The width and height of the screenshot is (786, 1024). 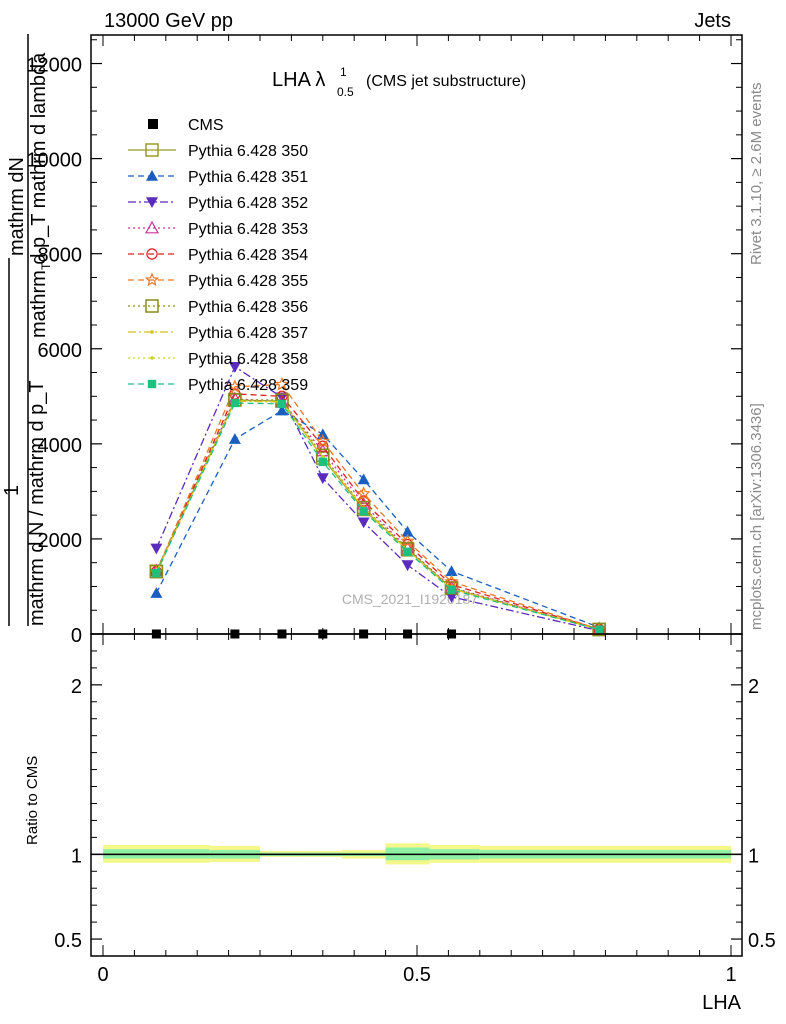 I want to click on plot-title: LHA λ 1 0.5 (CMS jet substructure), so click(x=399, y=82).